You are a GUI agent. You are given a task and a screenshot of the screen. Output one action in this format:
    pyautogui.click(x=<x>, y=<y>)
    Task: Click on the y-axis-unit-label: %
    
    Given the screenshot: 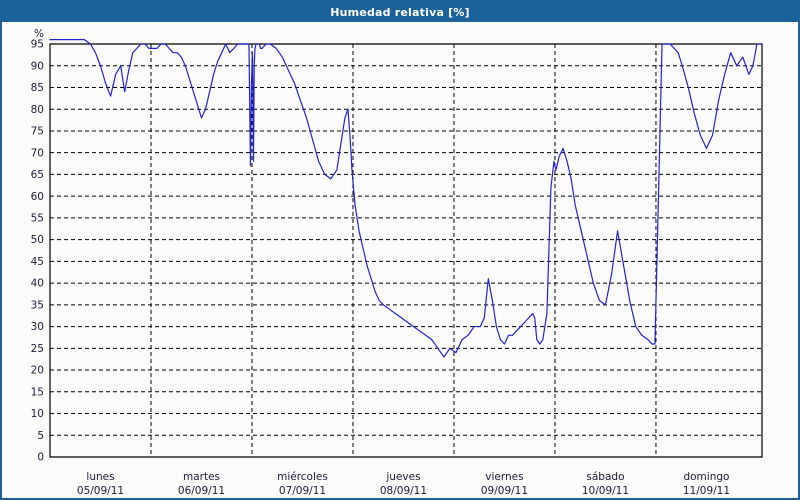 What is the action you would take?
    pyautogui.click(x=39, y=34)
    